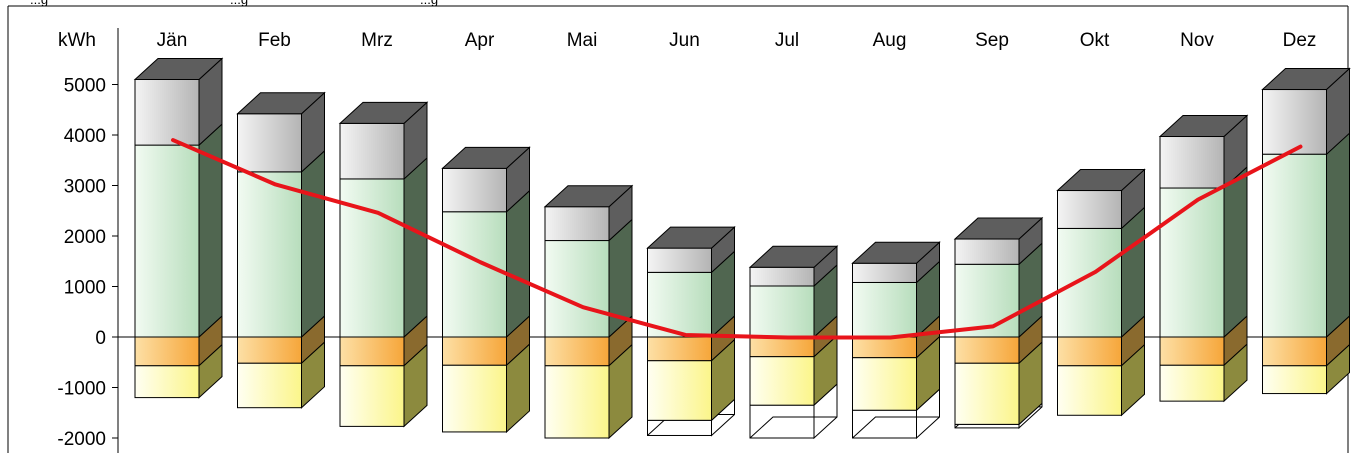  Describe the element at coordinates (85, 136) in the screenshot. I see `y-tick-label: 4000` at that location.